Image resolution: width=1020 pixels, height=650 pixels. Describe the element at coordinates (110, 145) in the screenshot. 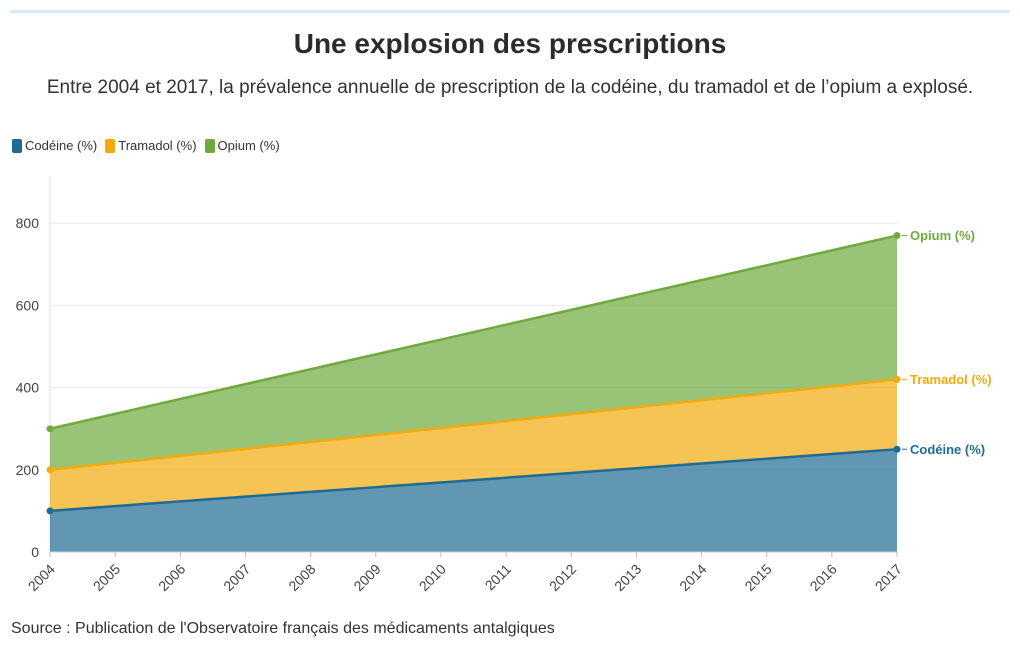

I see `legend-swatch-tramadol` at that location.